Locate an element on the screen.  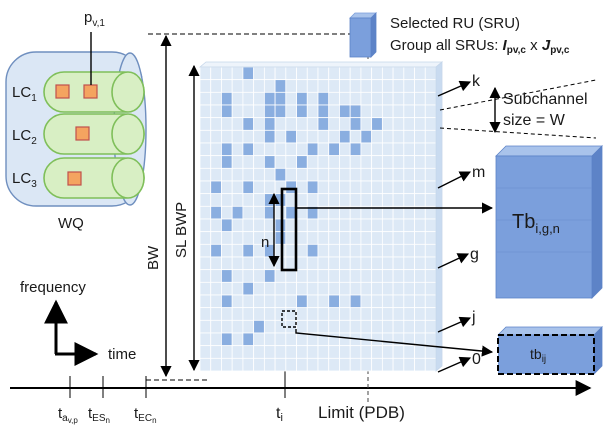
tb-big-front is located at coordinates (544, 227).